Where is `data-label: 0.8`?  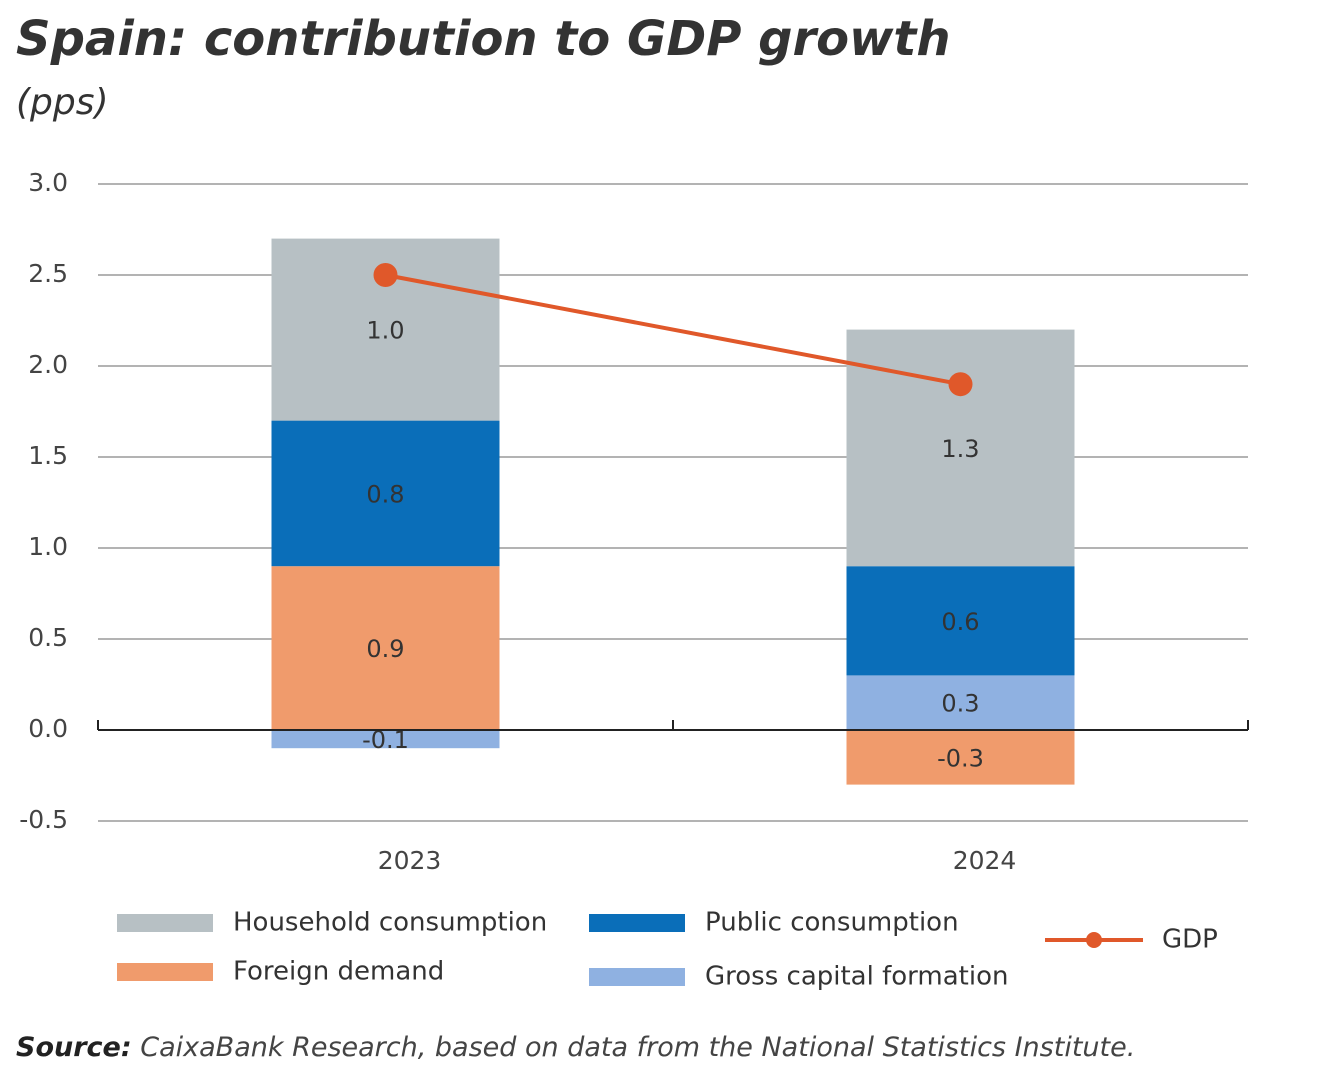 data-label: 0.8 is located at coordinates (385, 494).